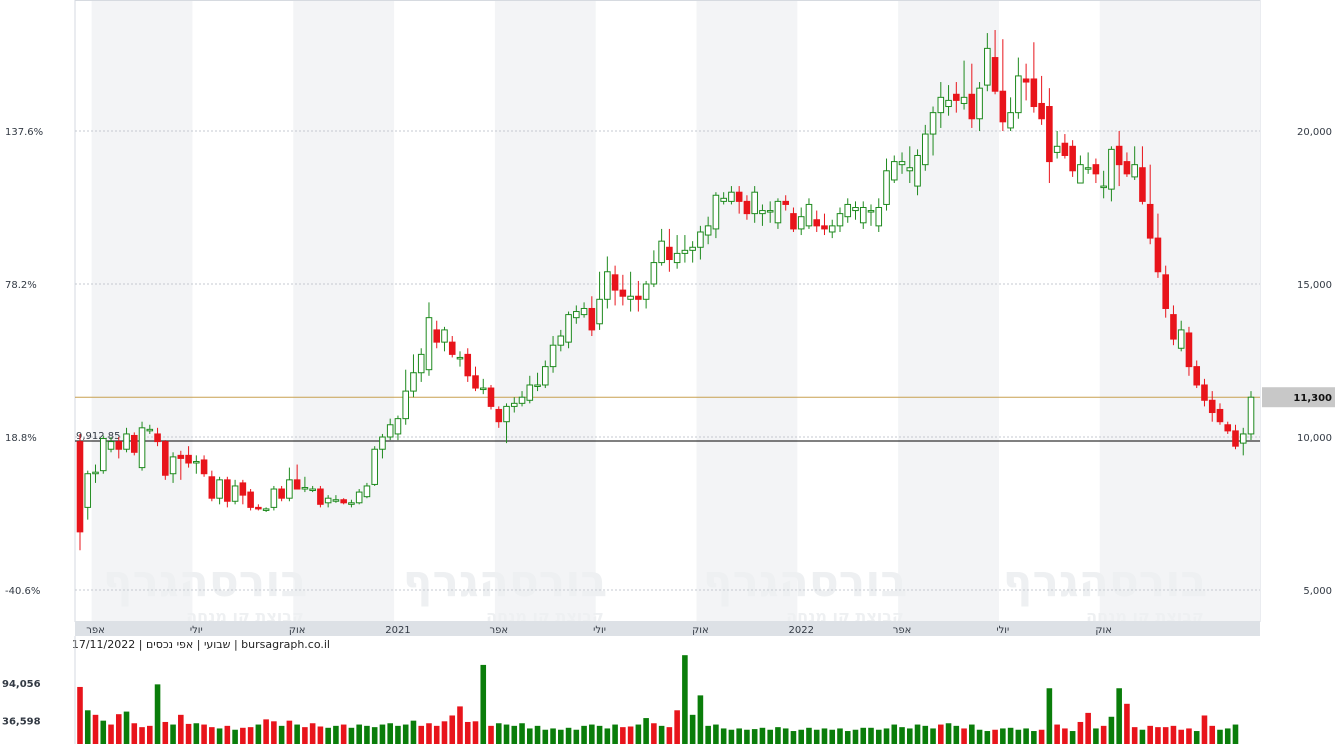  Describe the element at coordinates (196, 630) in the screenshot. I see `time-label: יולי` at that location.